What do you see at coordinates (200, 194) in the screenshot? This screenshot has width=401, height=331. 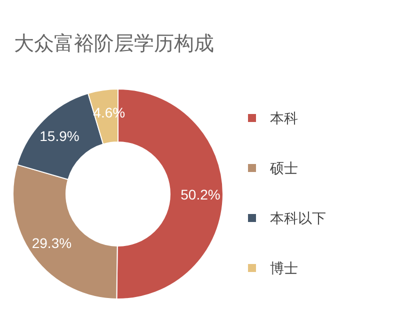 I see `data-label: 50.2%` at bounding box center [200, 194].